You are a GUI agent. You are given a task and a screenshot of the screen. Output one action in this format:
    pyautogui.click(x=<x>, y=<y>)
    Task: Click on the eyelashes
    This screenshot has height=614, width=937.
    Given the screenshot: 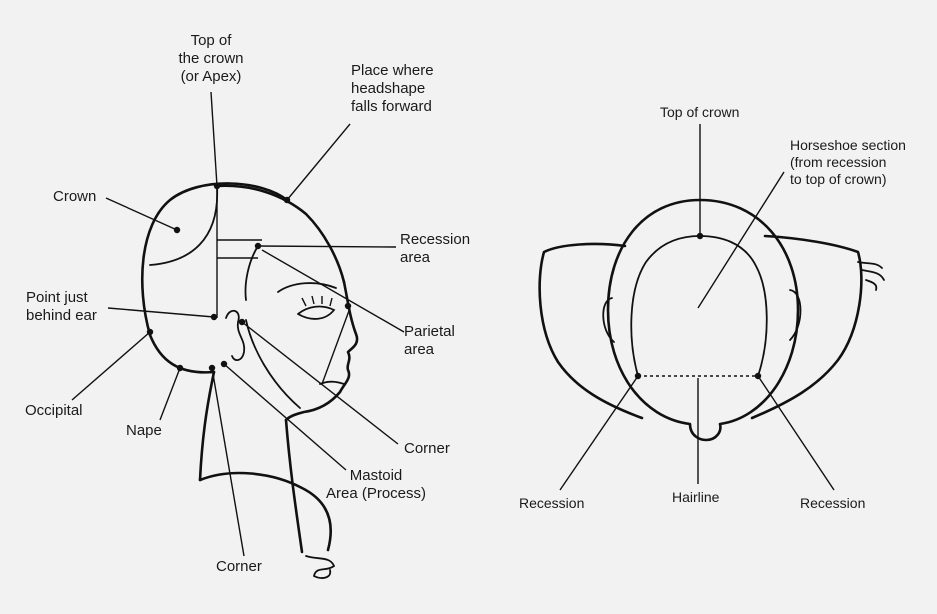 What is the action you would take?
    pyautogui.click(x=317, y=301)
    